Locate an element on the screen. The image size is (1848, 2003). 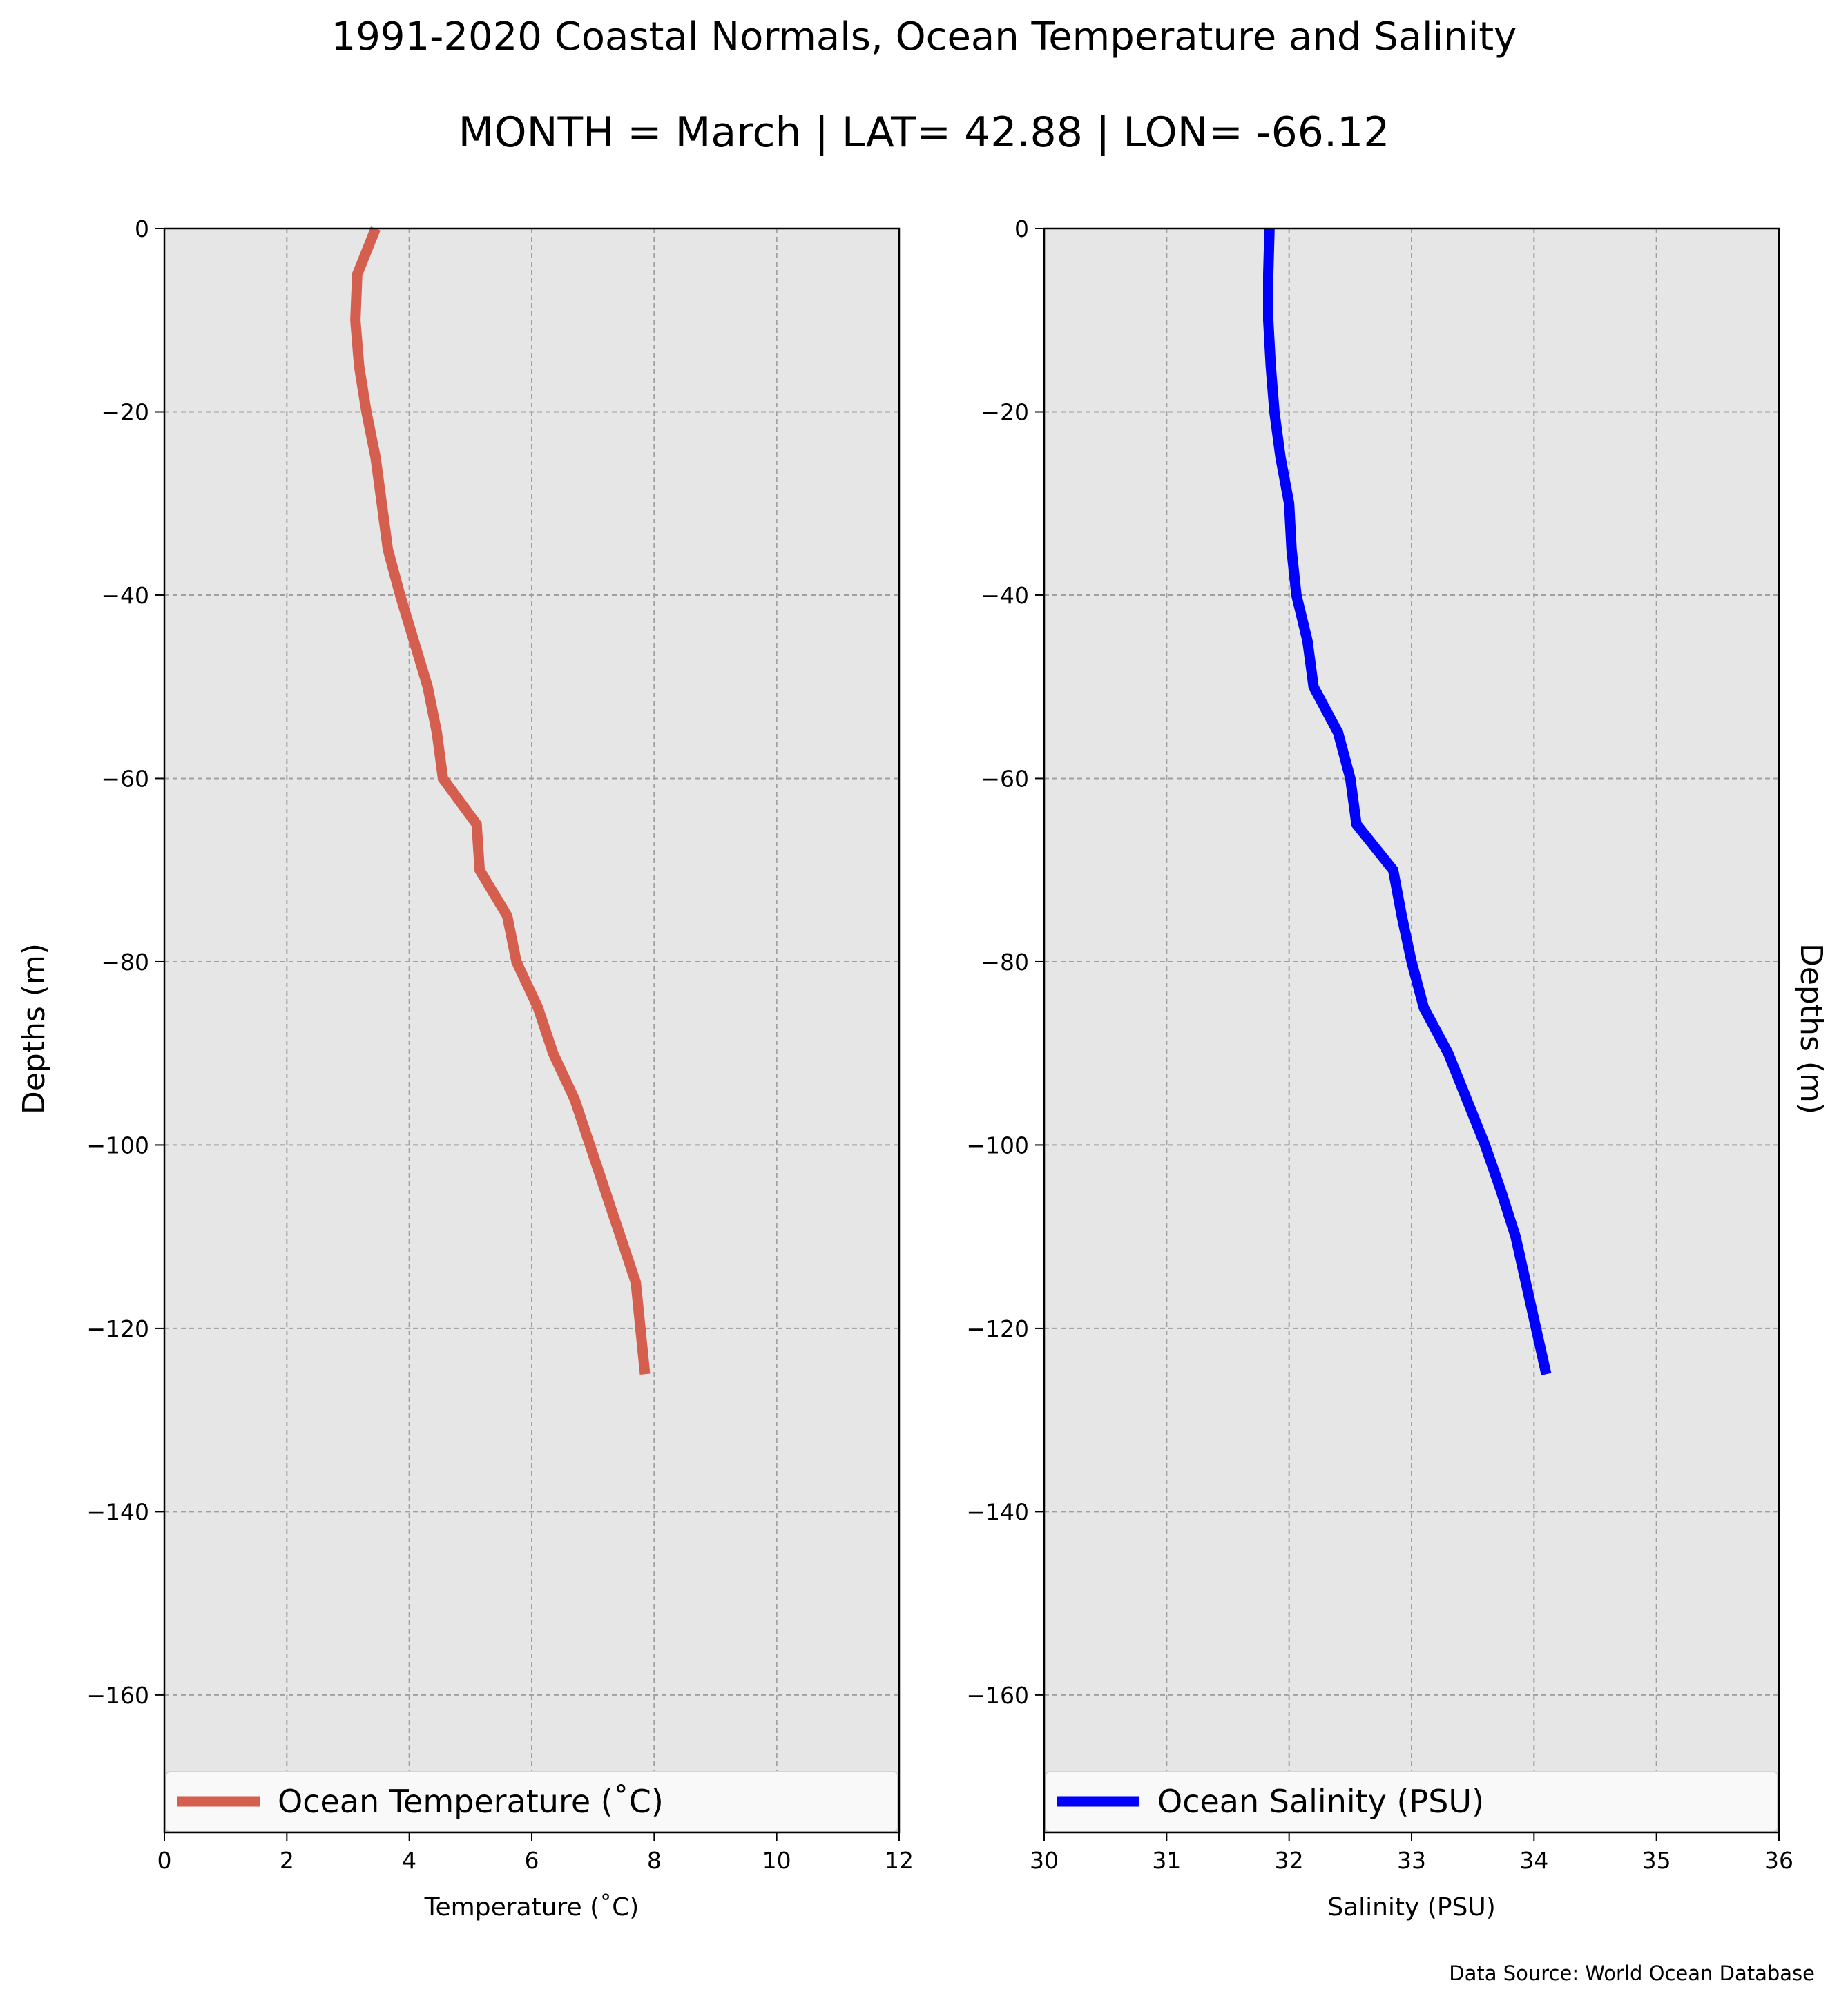
temperature-y-tick-label: −100 is located at coordinates (117, 1145).